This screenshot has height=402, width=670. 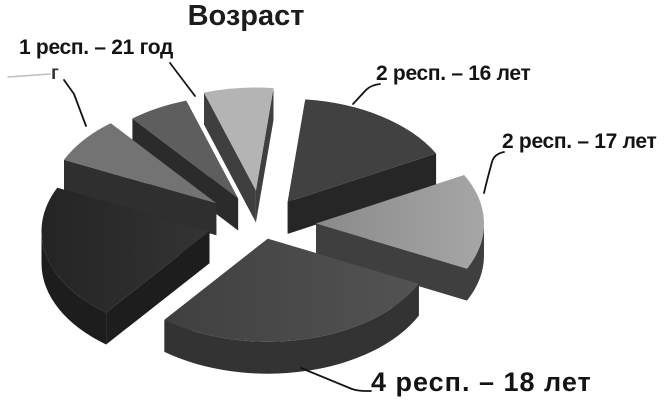 I want to click on slice-17-let-top, so click(x=400, y=222).